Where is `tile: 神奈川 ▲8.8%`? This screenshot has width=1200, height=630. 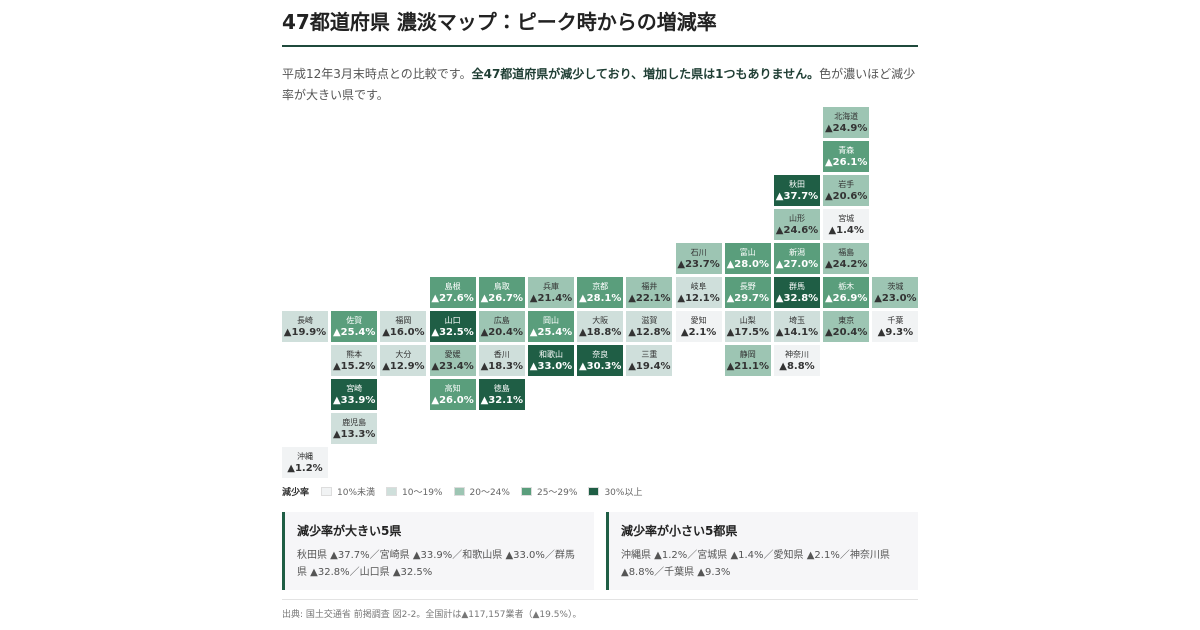
tile: 神奈川 ▲8.8% is located at coordinates (797, 360).